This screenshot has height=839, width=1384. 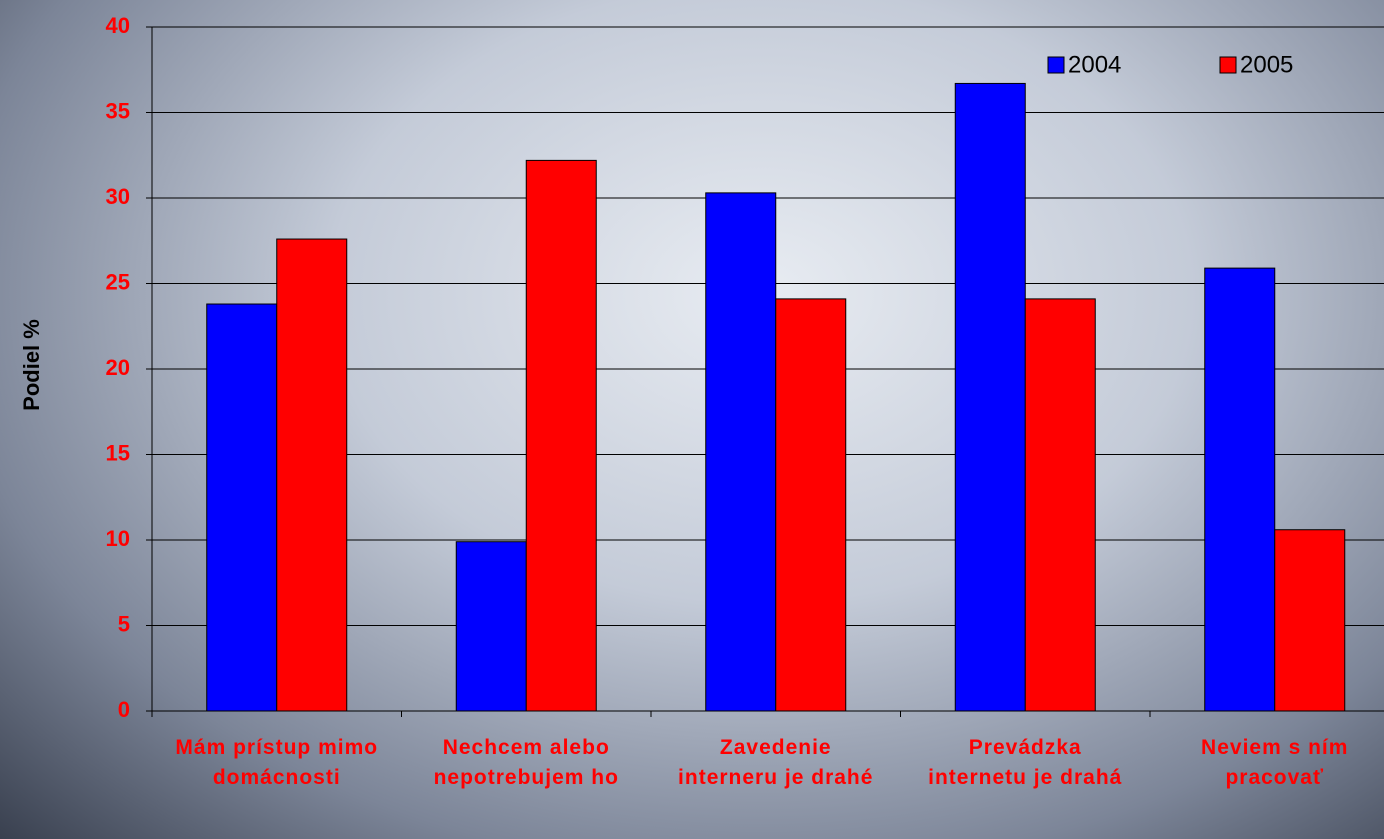 I want to click on y-tick-label: 5, so click(x=124, y=623).